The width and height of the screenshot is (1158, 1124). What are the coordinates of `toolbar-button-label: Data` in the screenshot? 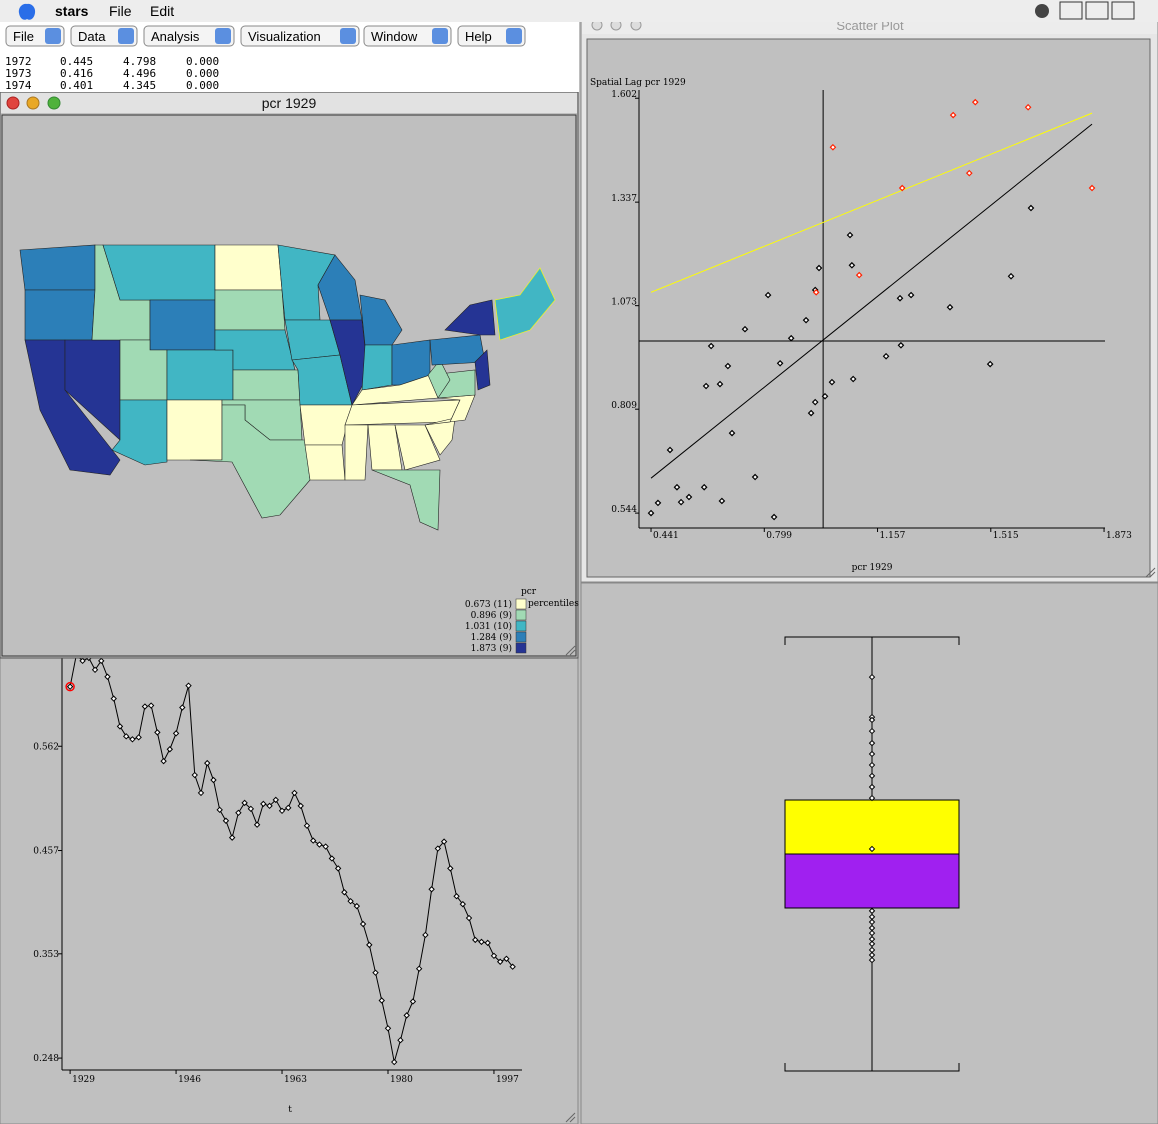 It's located at (92, 36).